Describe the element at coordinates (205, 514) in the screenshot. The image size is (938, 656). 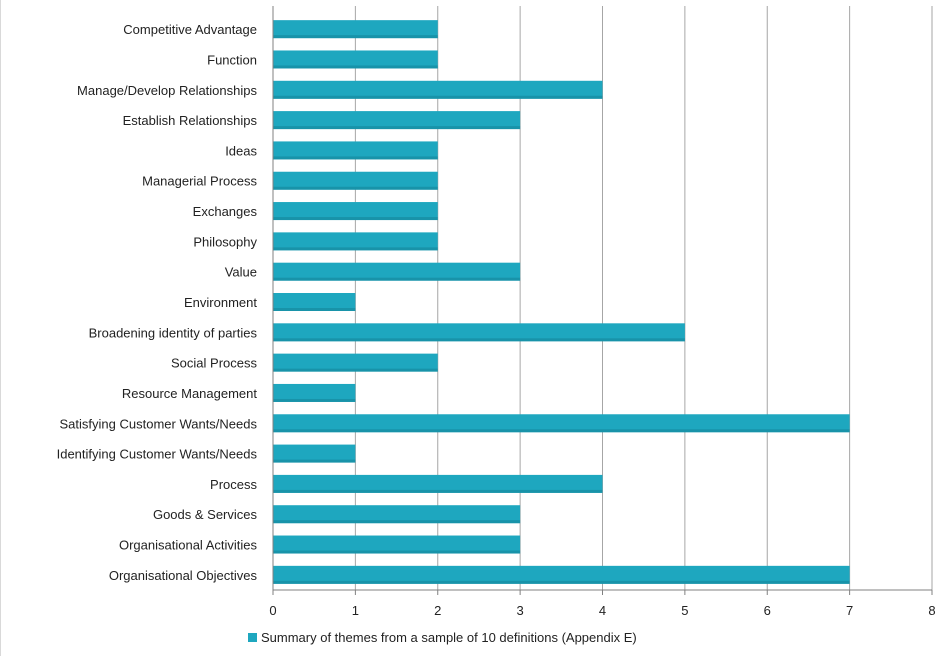
I see `category-label: Goods & Services` at that location.